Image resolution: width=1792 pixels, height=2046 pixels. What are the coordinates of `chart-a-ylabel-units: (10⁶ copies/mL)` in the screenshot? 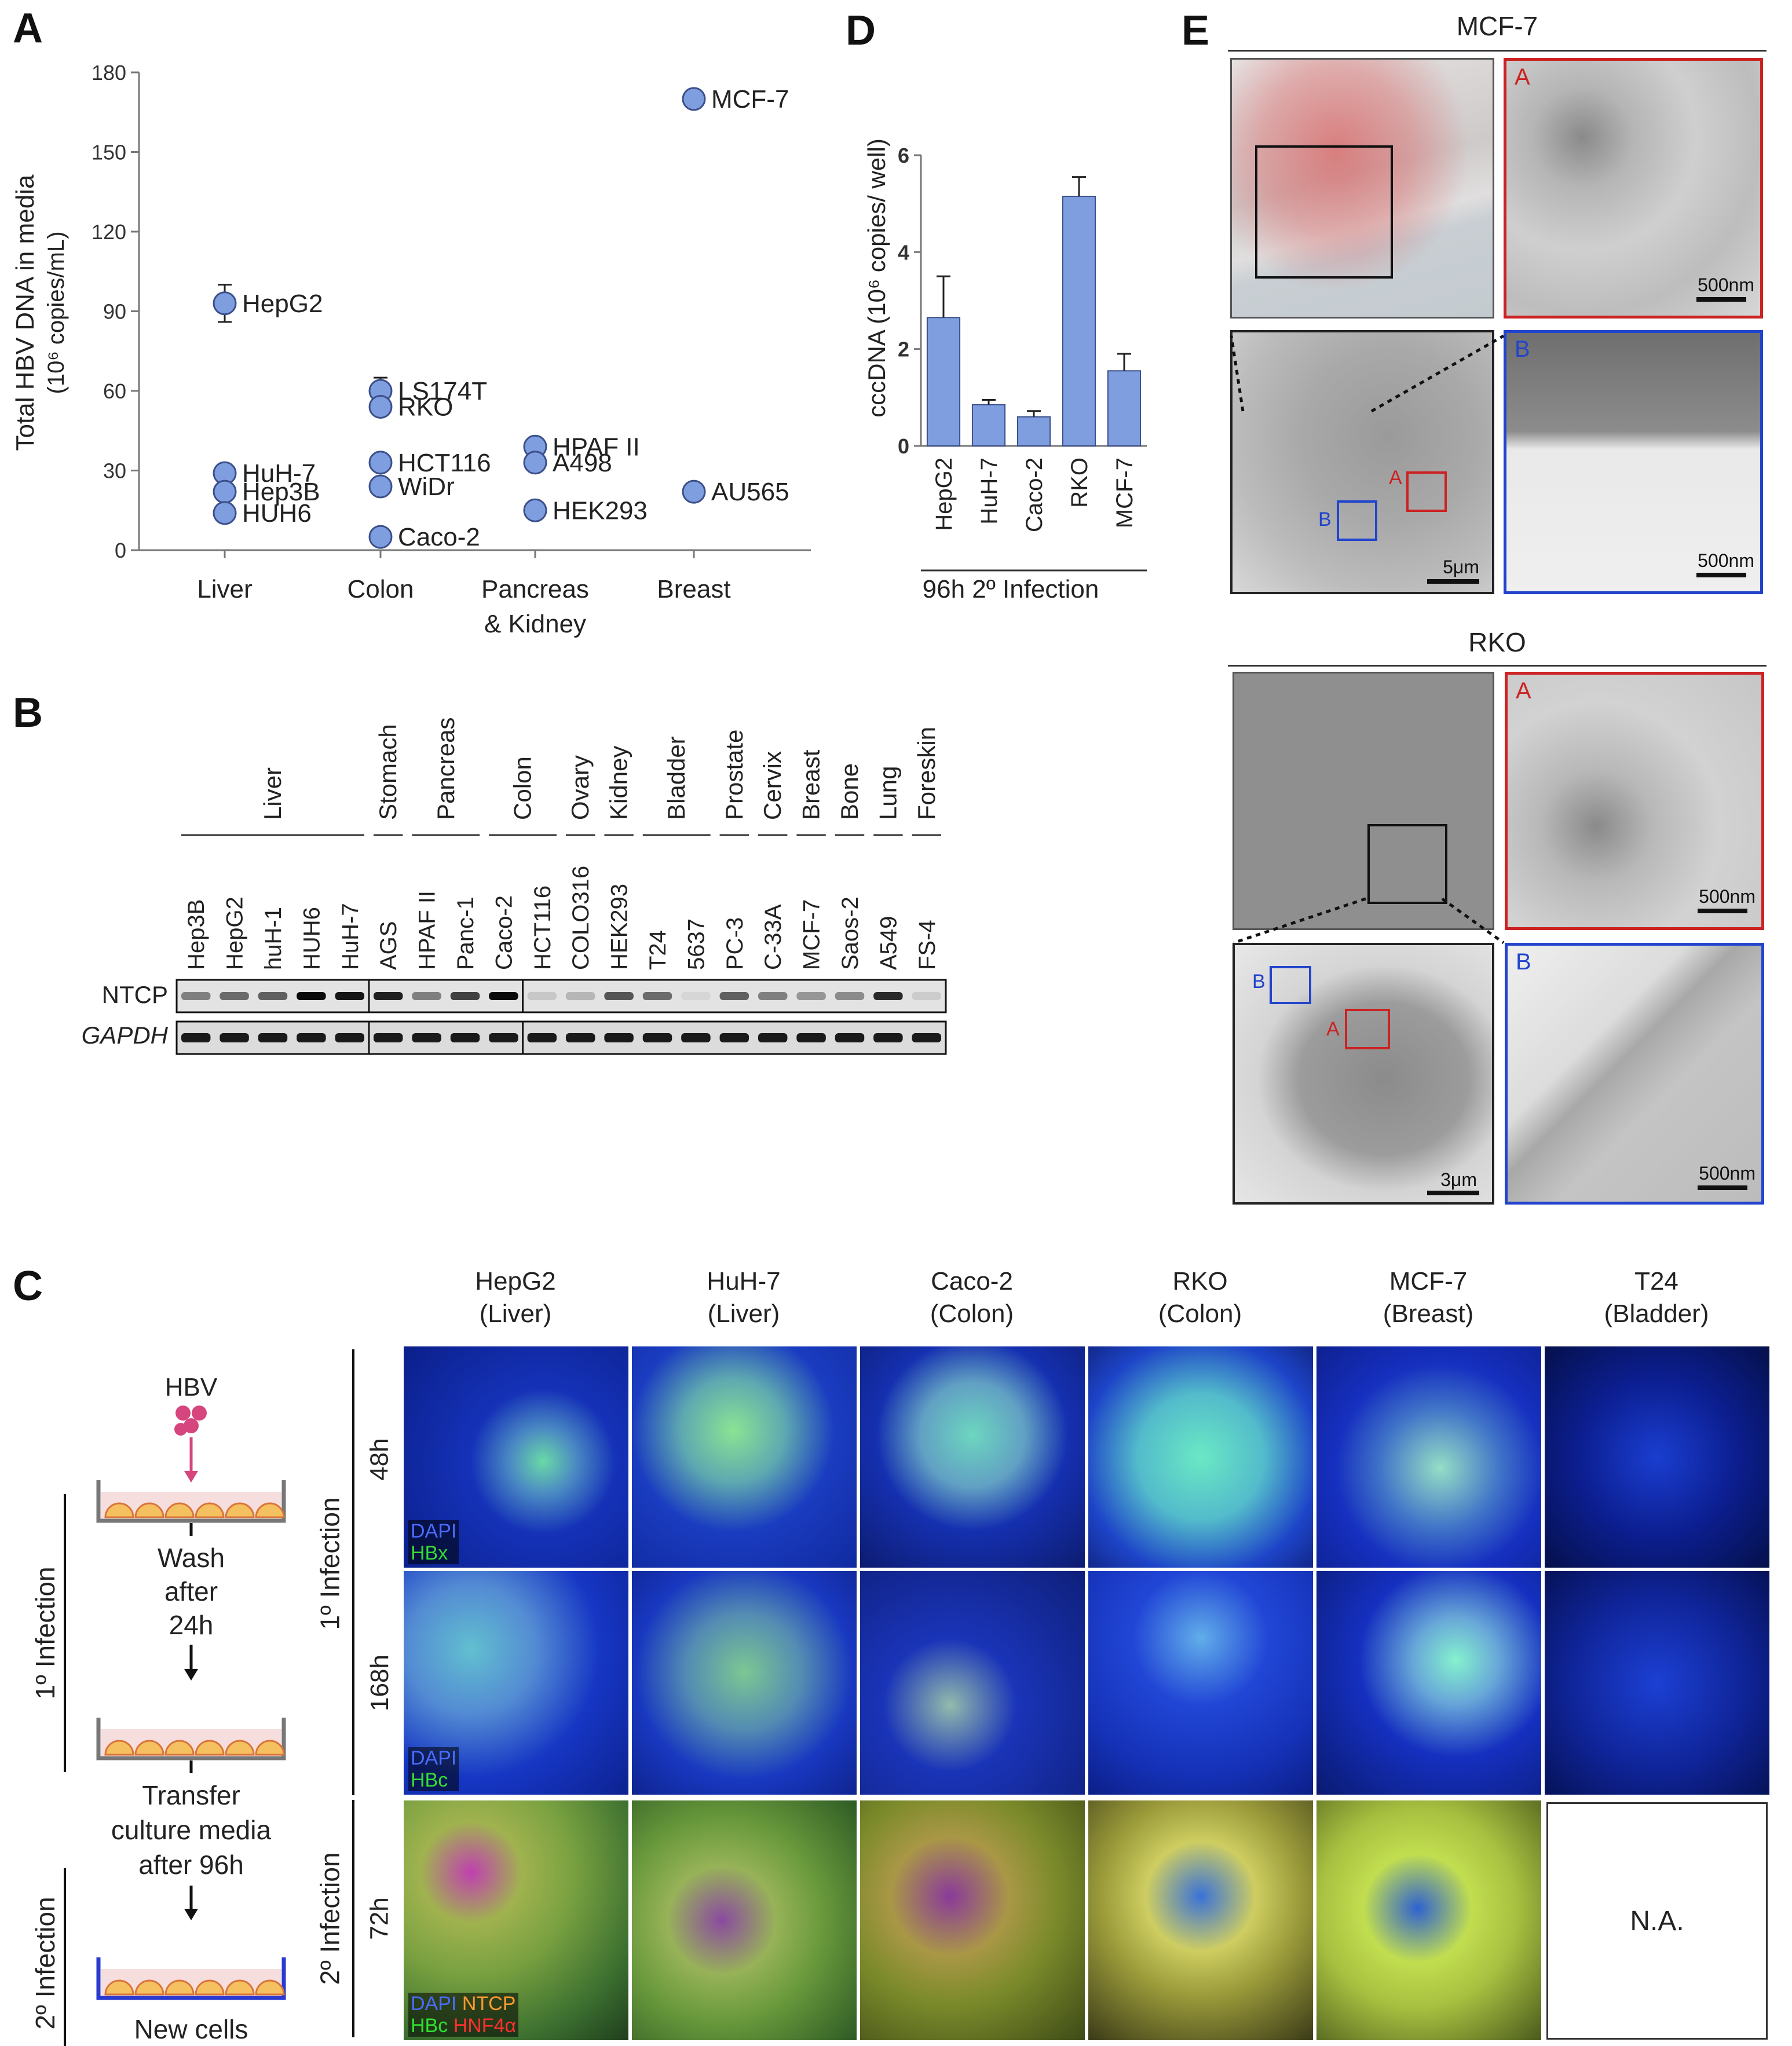 It's located at (56, 312).